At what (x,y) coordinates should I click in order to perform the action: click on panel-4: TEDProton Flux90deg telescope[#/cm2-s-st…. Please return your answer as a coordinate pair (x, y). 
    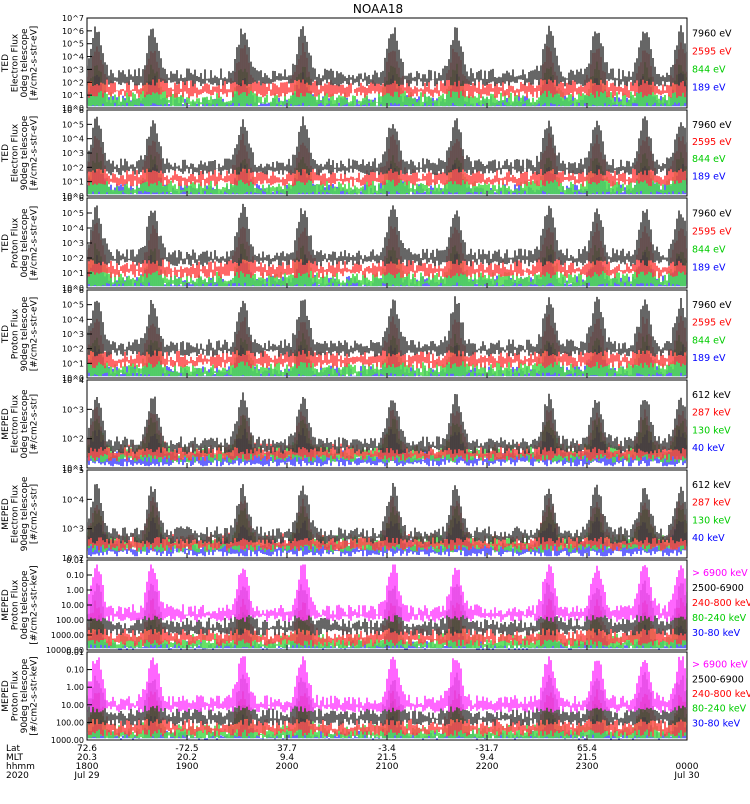
    Looking at the image, I should click on (366, 334).